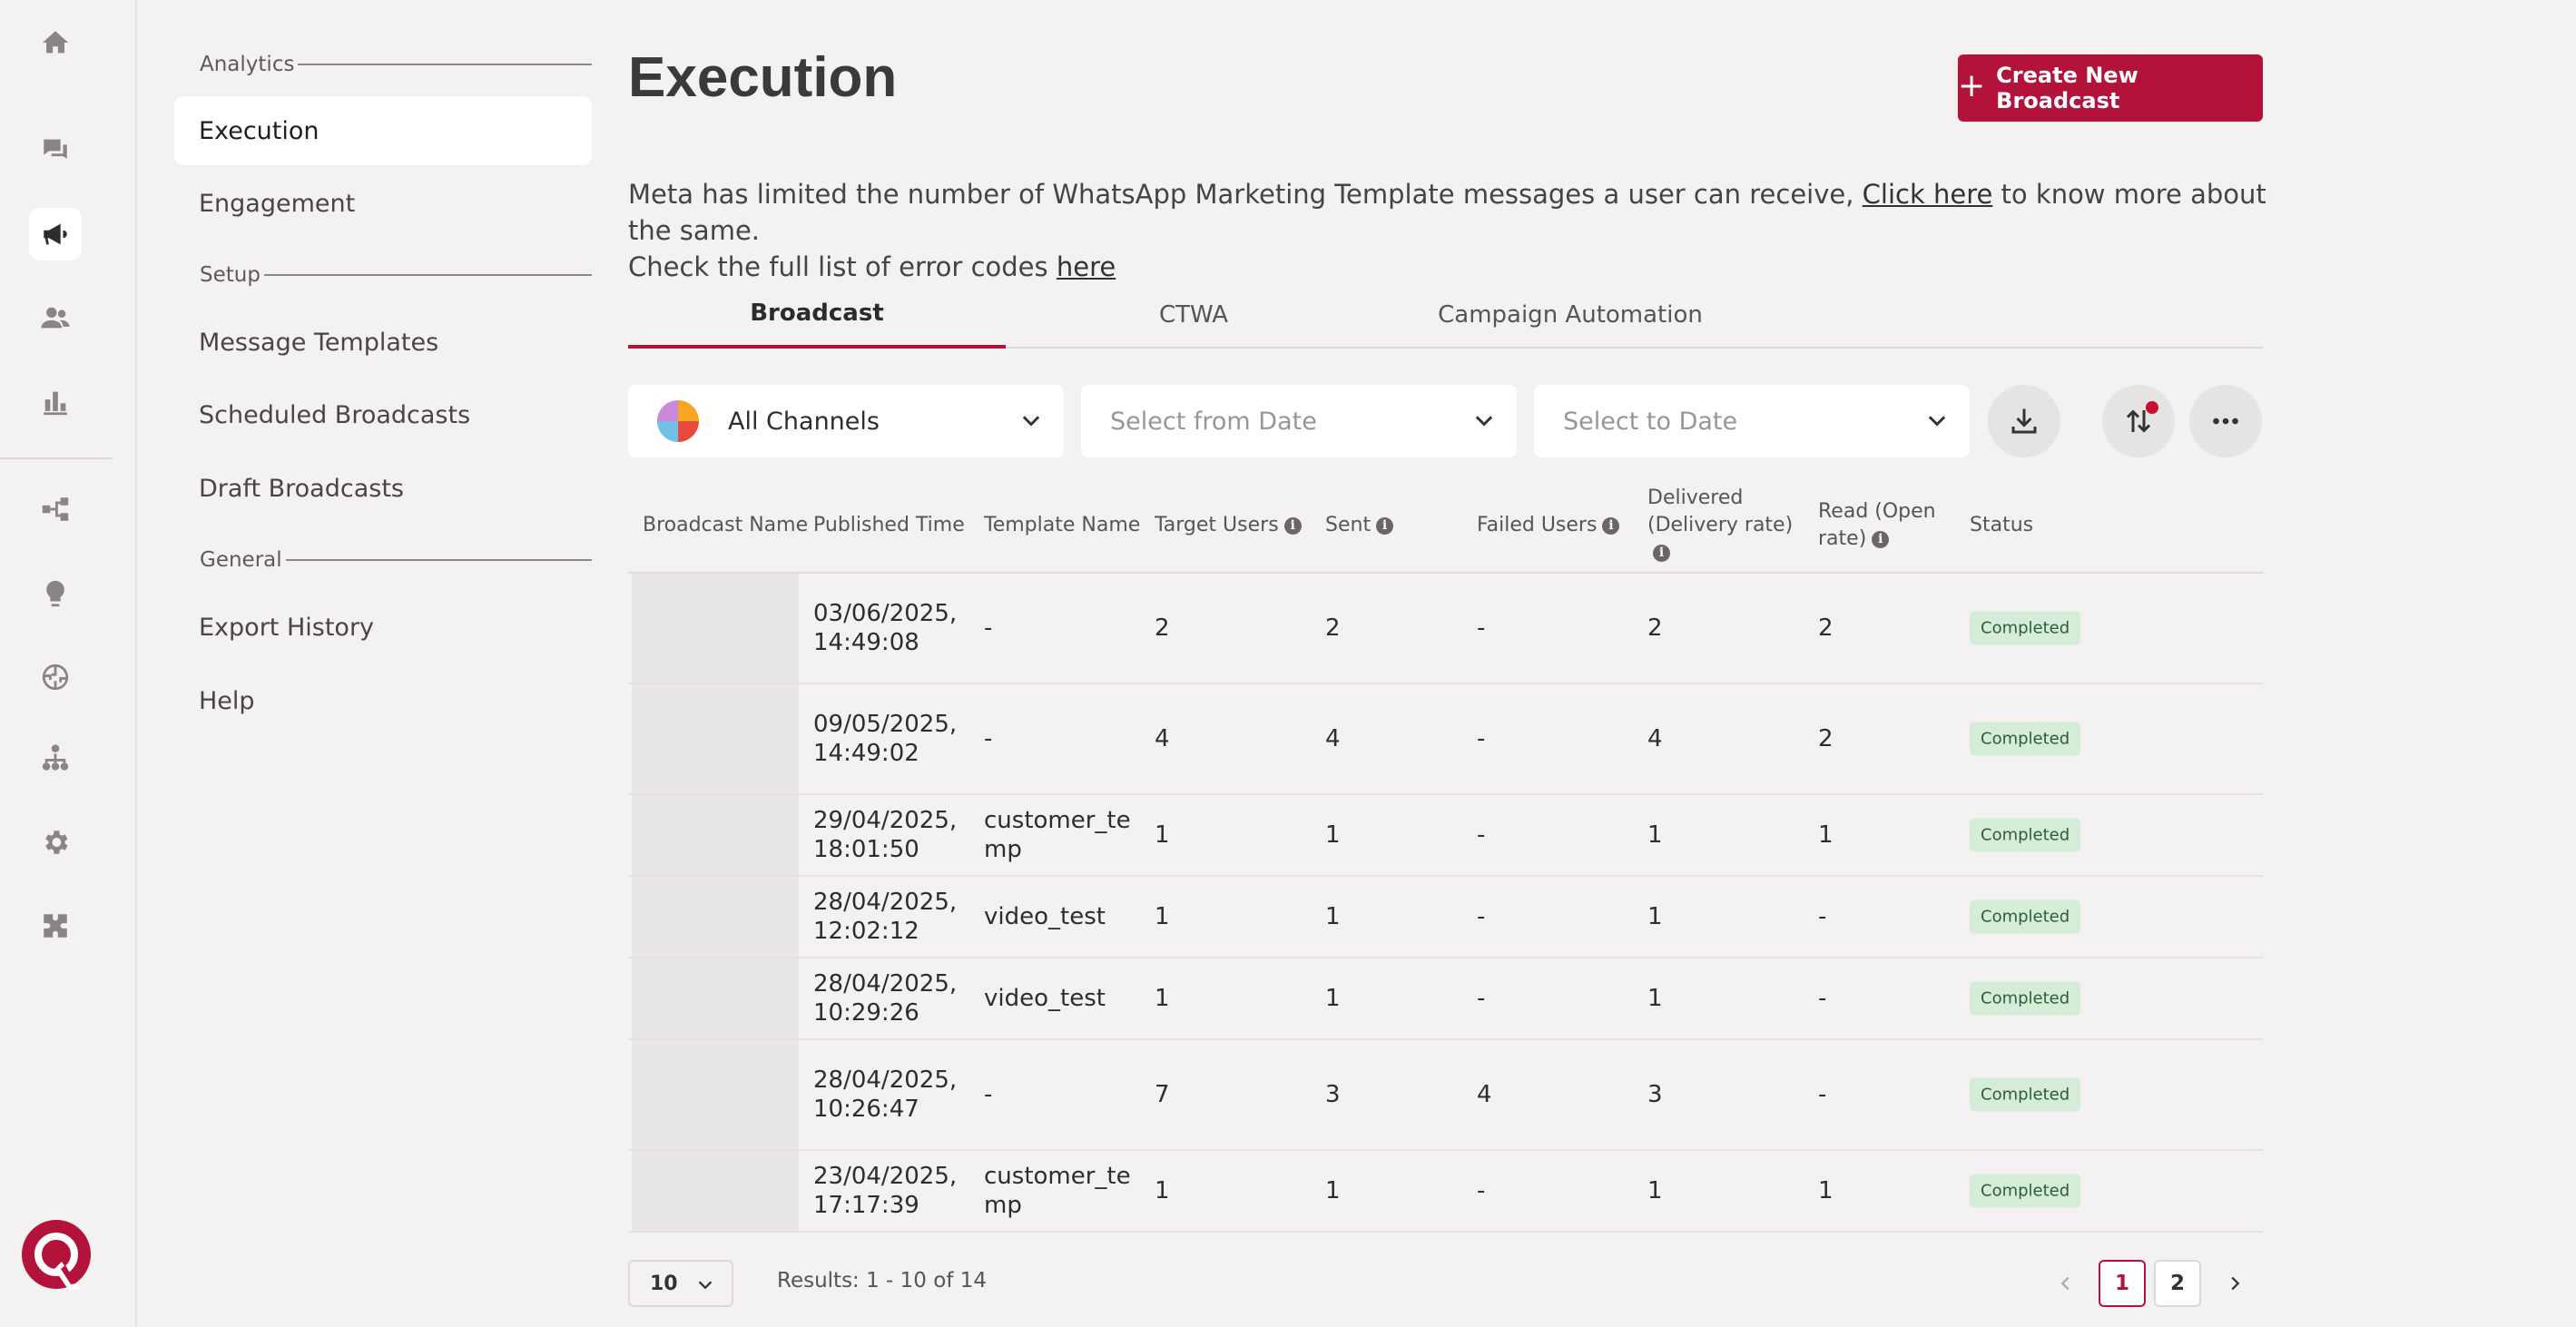 This screenshot has width=2576, height=1327. Describe the element at coordinates (1445, 629) in the screenshot. I see `table-row: 03/06/2025, 14:49:08-2 2-2 2 Completed` at that location.